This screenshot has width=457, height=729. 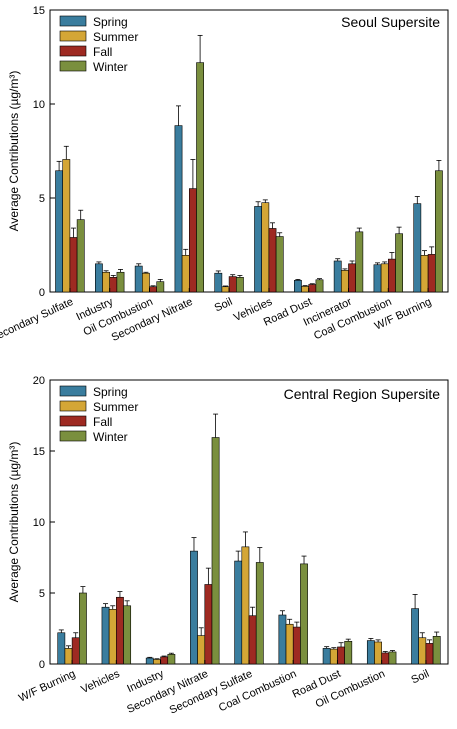 I want to click on y-tick-label: 20, so click(x=39, y=381).